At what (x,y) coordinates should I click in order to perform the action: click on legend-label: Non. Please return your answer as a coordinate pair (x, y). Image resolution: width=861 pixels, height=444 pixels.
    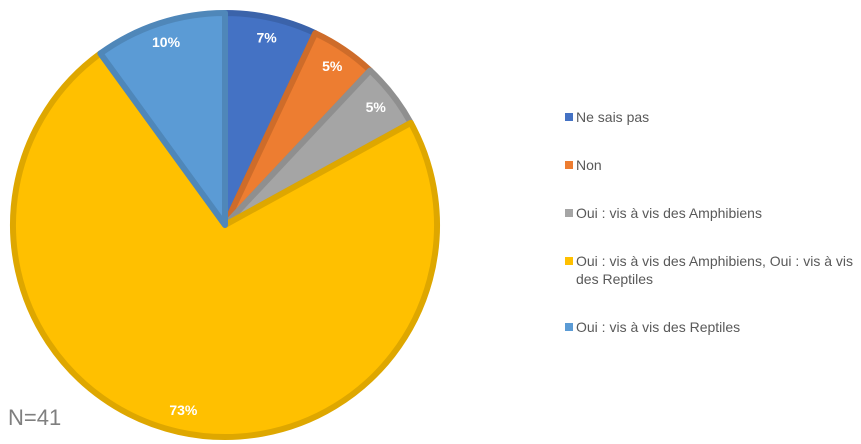
    Looking at the image, I should click on (589, 165).